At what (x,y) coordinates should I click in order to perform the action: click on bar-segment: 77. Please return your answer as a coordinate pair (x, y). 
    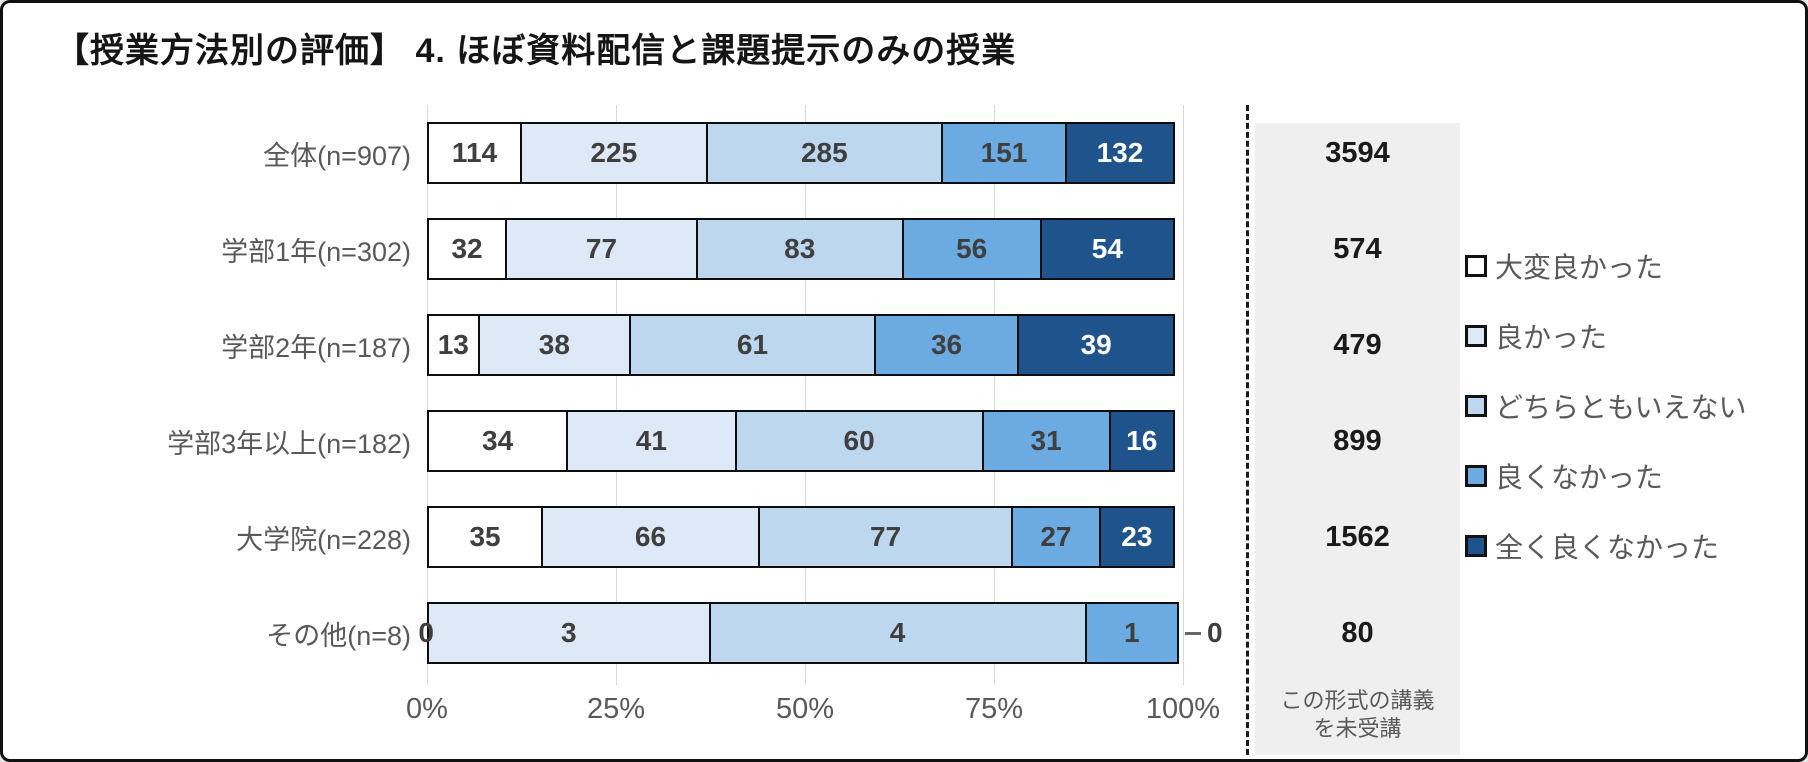
    Looking at the image, I should click on (885, 537).